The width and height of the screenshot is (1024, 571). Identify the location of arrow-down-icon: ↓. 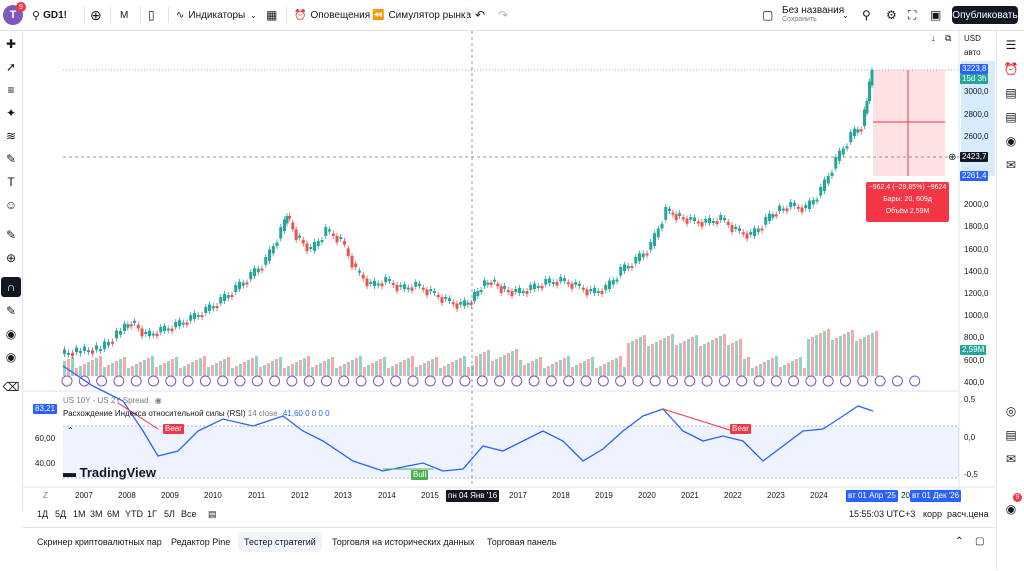
(933, 38).